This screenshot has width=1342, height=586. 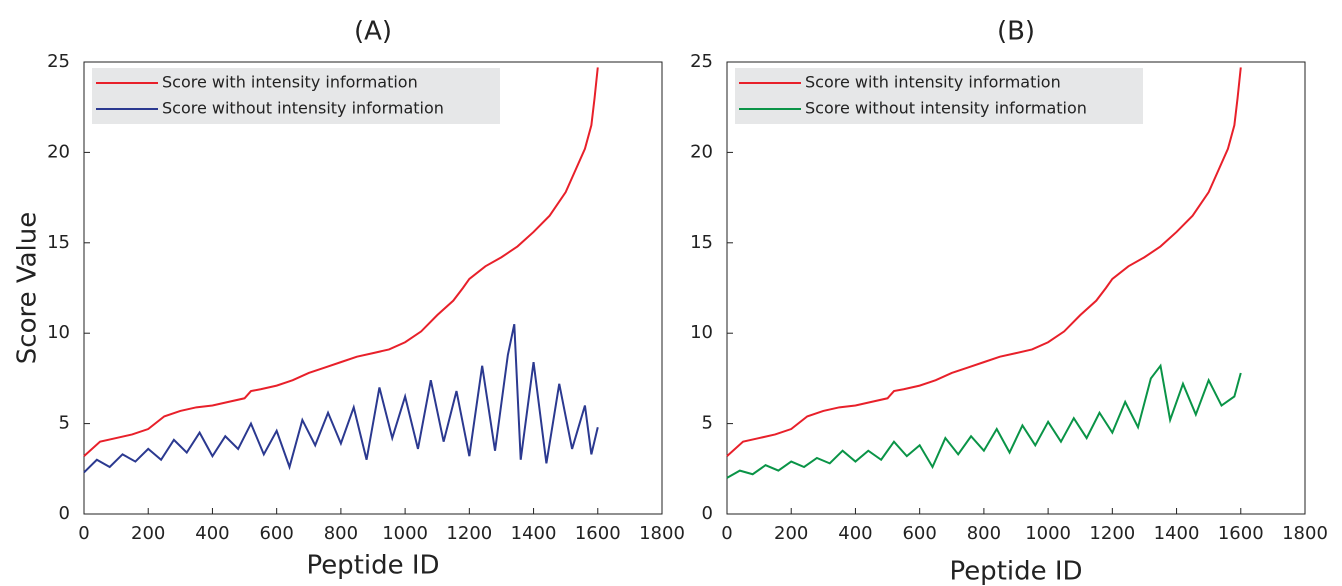 I want to click on y-axis-label: Score Value, so click(x=28, y=288).